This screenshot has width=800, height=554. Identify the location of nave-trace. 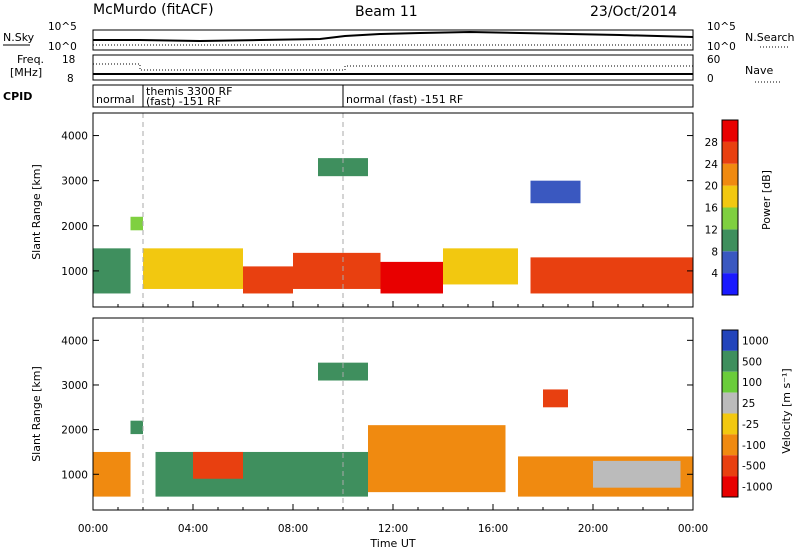
(393, 67).